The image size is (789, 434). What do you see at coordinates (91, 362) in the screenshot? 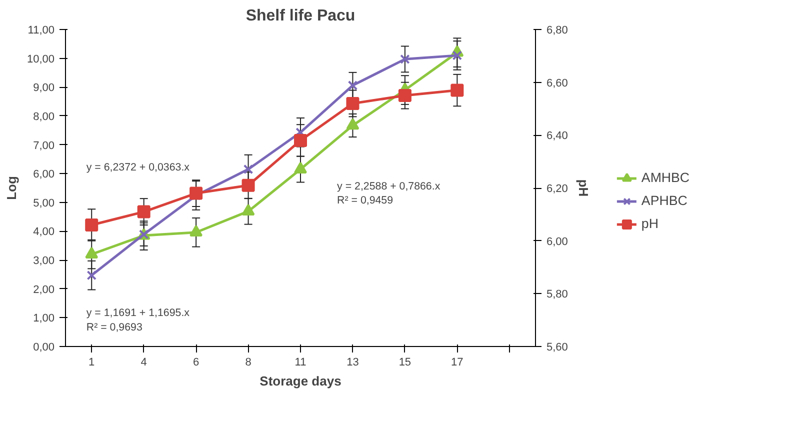
I see `x-tick-label: 1` at bounding box center [91, 362].